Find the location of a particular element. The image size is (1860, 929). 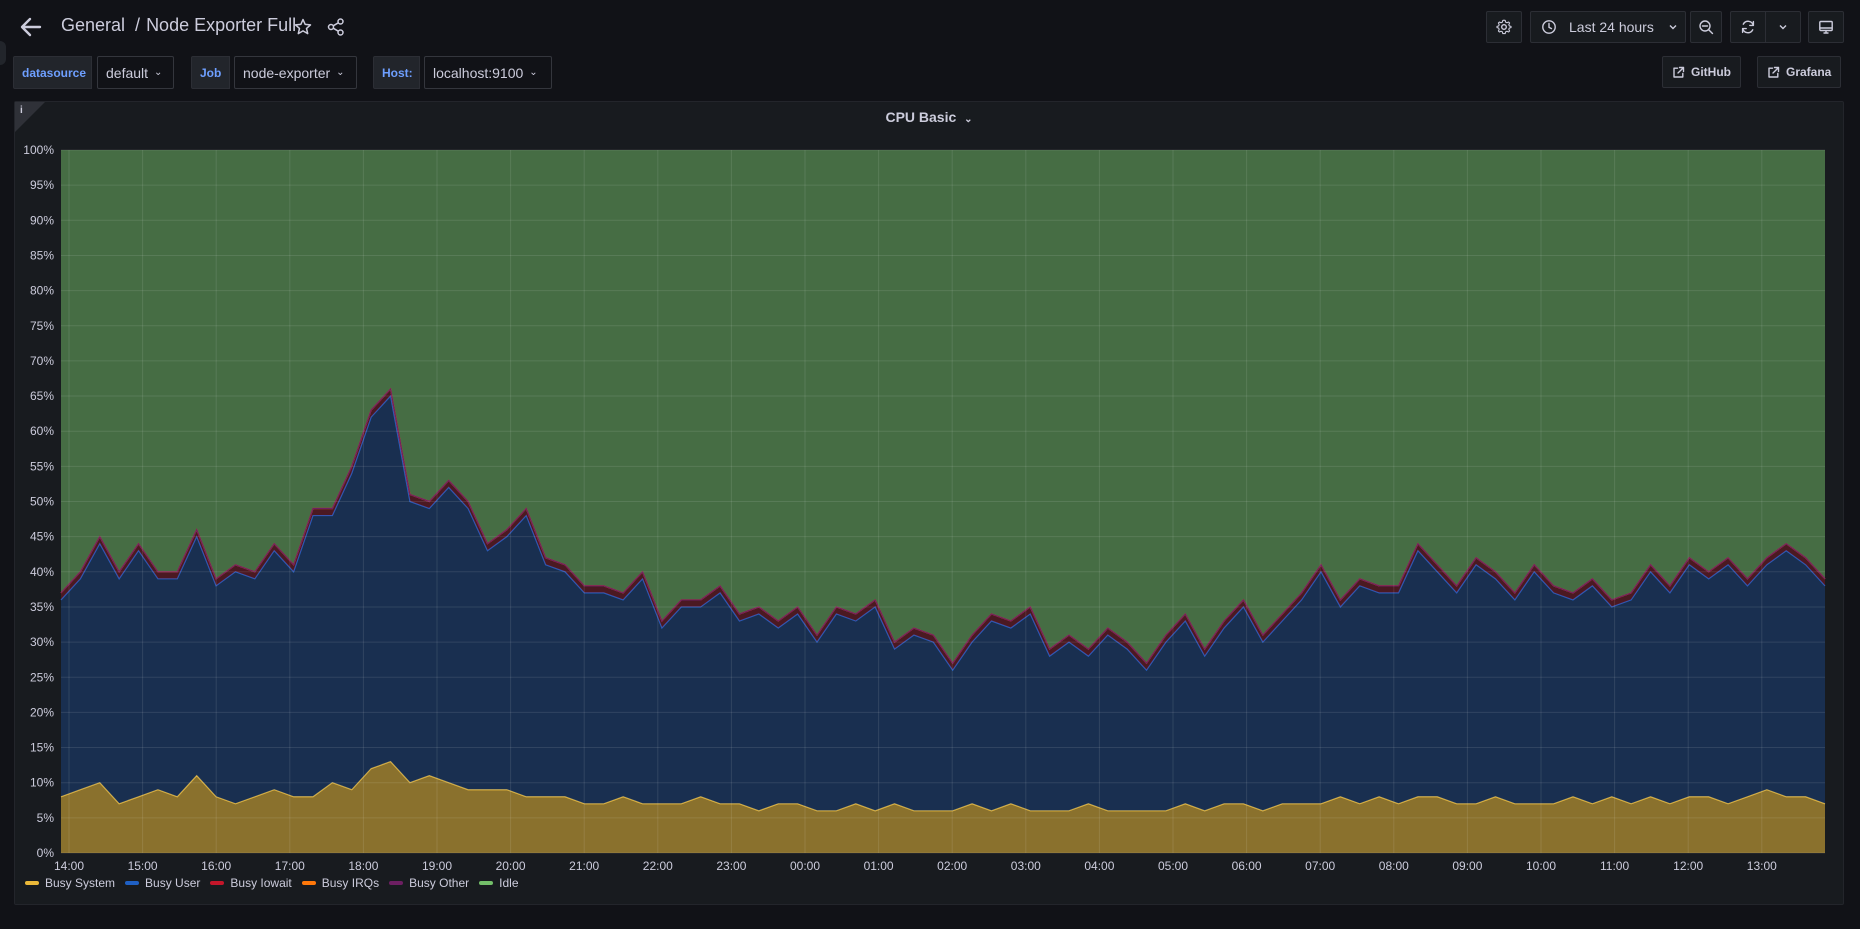

x-tick-label: 11:00 is located at coordinates (1614, 865).